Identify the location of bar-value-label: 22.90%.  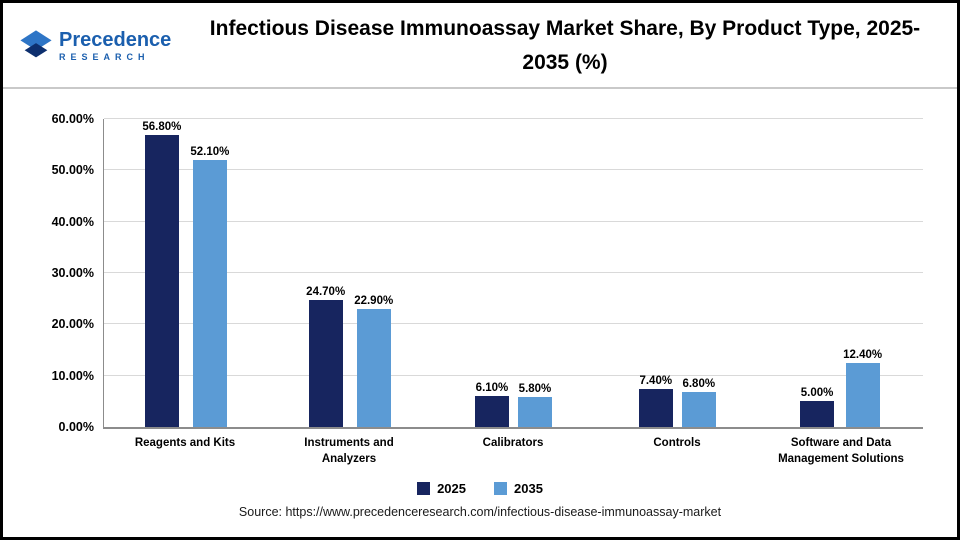
(374, 301).